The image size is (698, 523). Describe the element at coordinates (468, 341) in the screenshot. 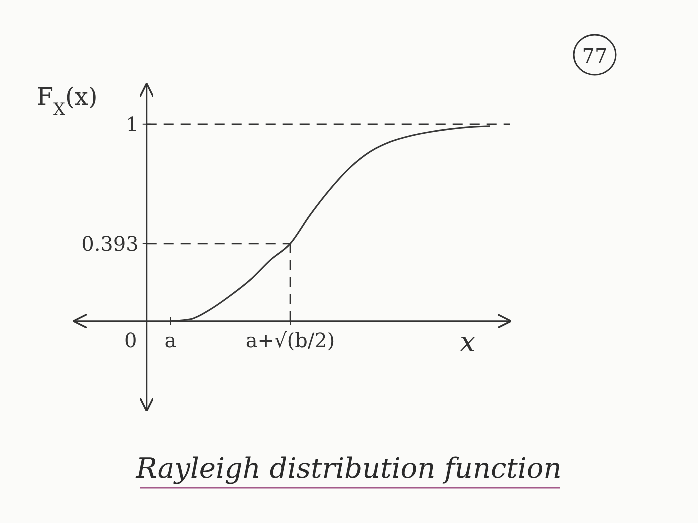

I see `x-axis-title: x` at that location.